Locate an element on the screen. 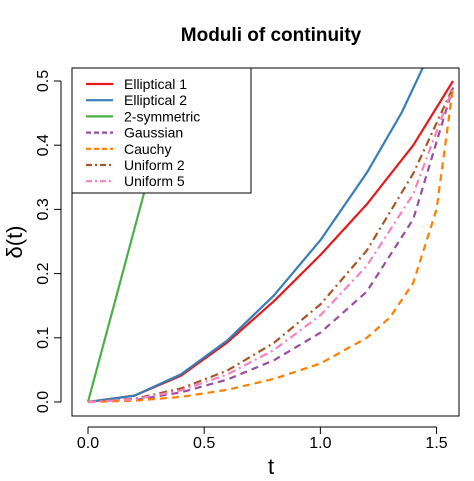 The image size is (474, 481). x-tick-label: 0.0 is located at coordinates (88, 443).